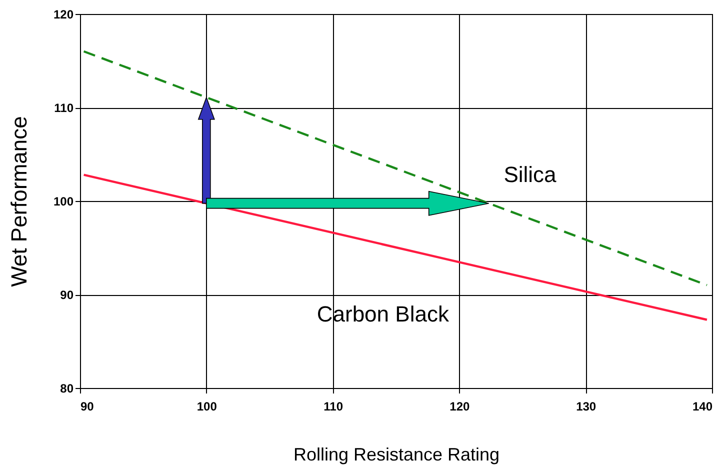 This screenshot has width=726, height=468. What do you see at coordinates (67, 389) in the screenshot?
I see `y-tick-label: 80` at bounding box center [67, 389].